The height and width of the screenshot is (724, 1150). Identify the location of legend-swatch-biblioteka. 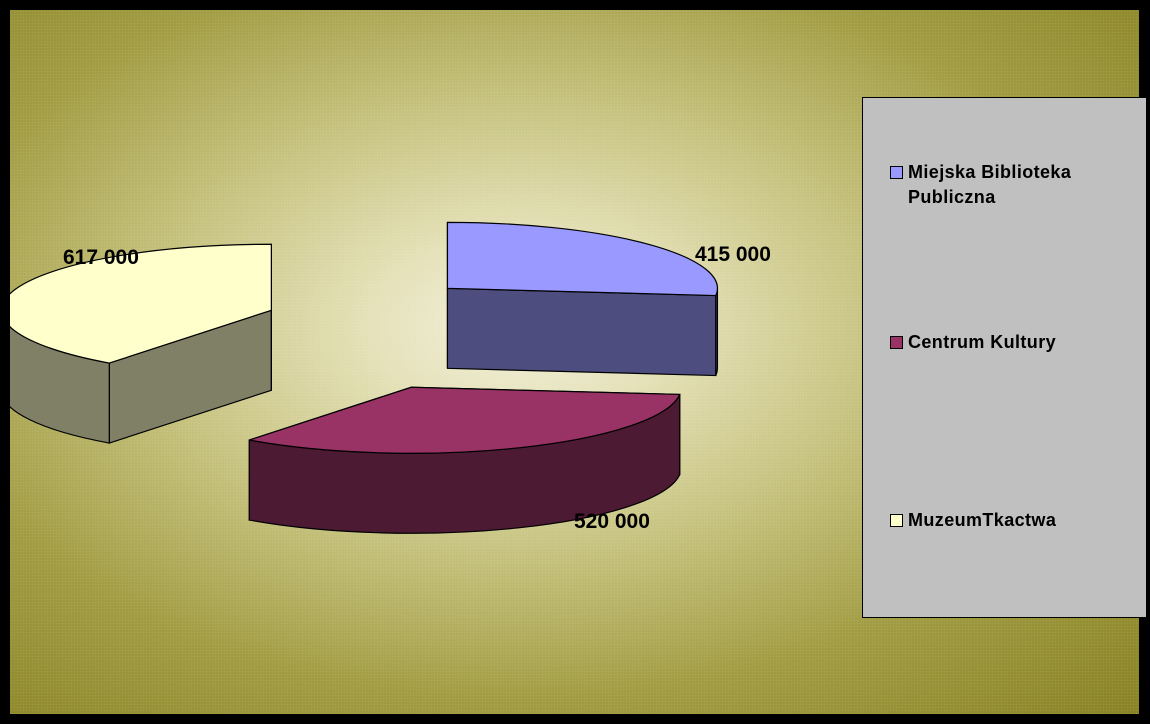
(896, 172).